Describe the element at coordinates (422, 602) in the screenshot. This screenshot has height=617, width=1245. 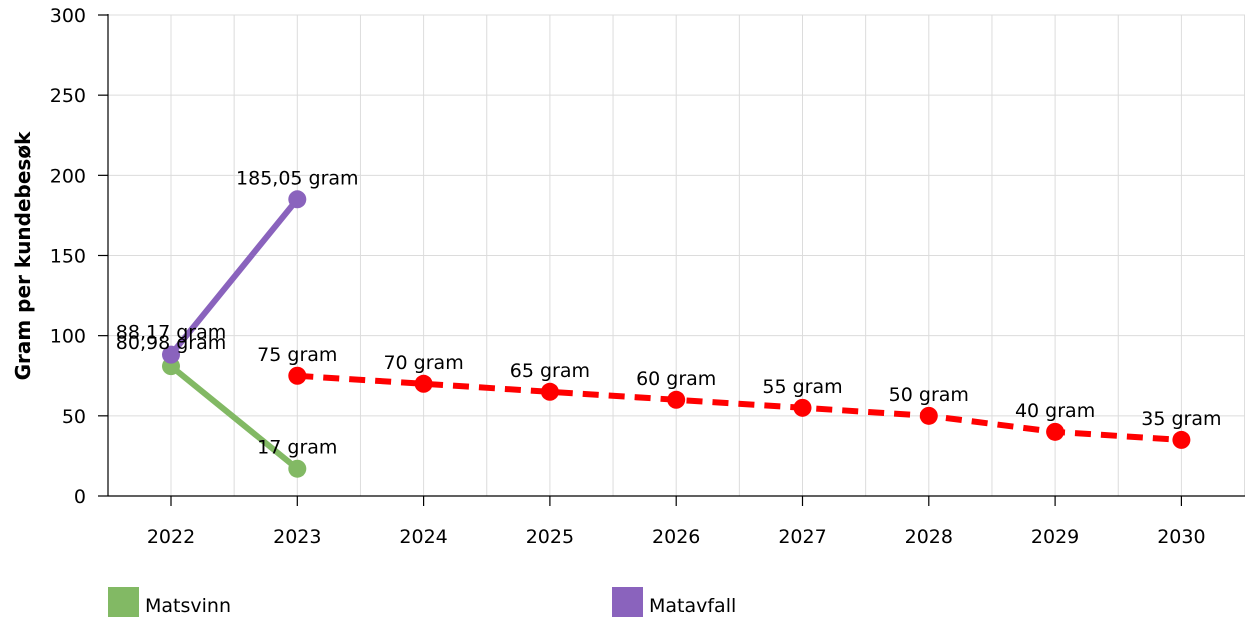
I see `legend: Matsvinn Matavfall` at that location.